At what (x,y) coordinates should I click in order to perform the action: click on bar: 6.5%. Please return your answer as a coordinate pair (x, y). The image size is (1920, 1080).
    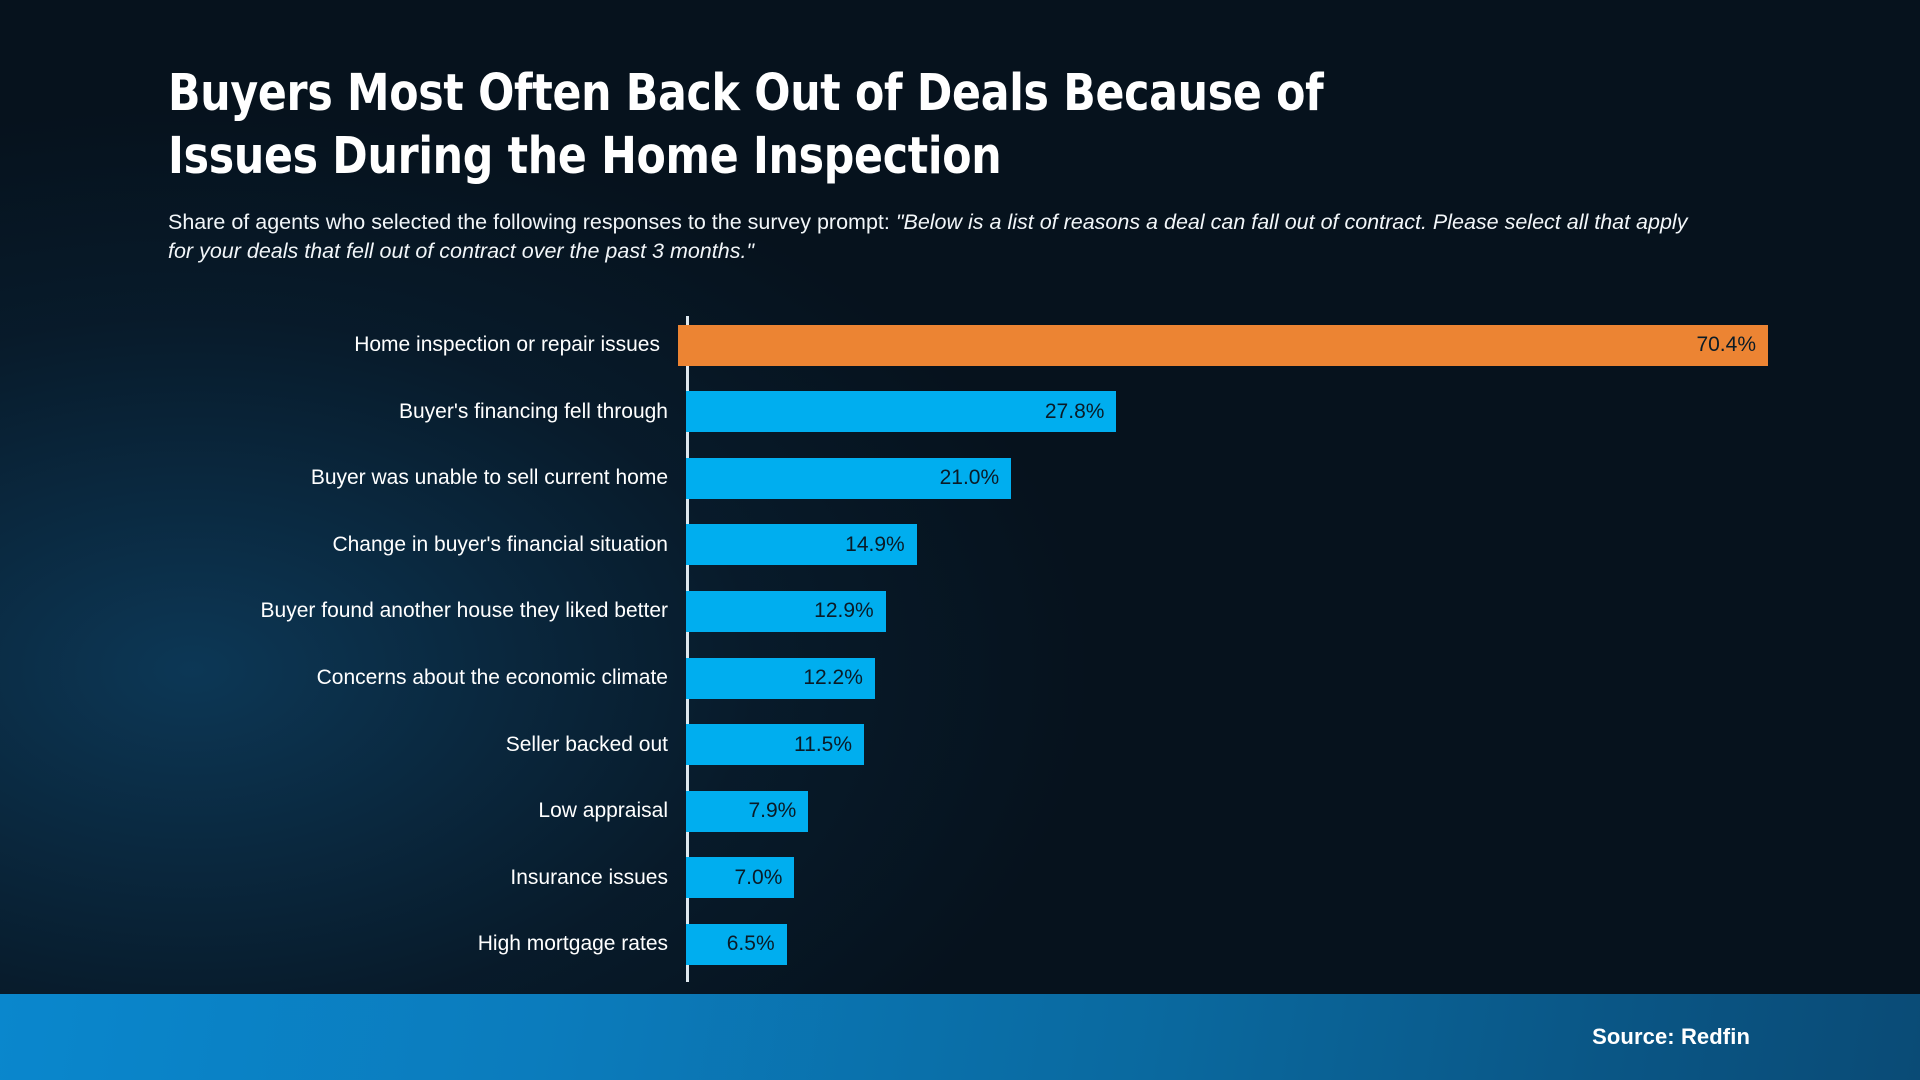
    Looking at the image, I should click on (736, 944).